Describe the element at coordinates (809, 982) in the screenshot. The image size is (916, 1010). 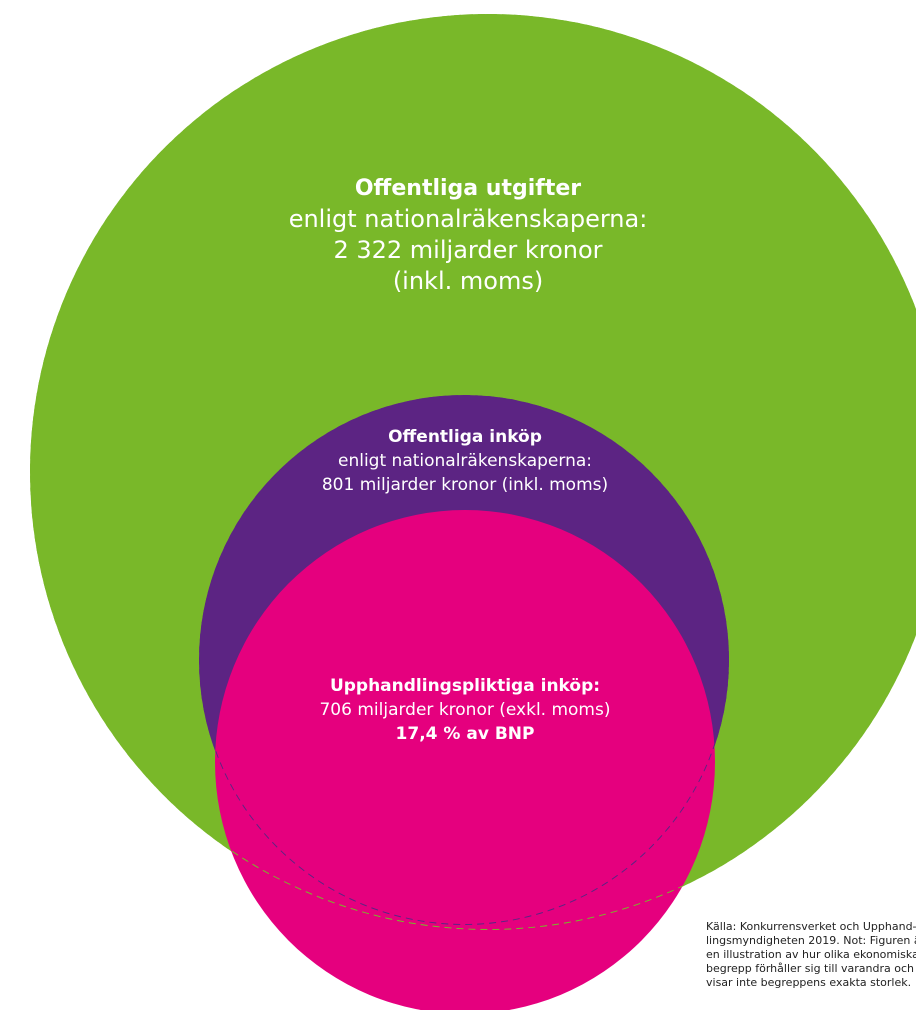
I see `source-note-line-5: visar inte begreppens exakta storlek.` at that location.